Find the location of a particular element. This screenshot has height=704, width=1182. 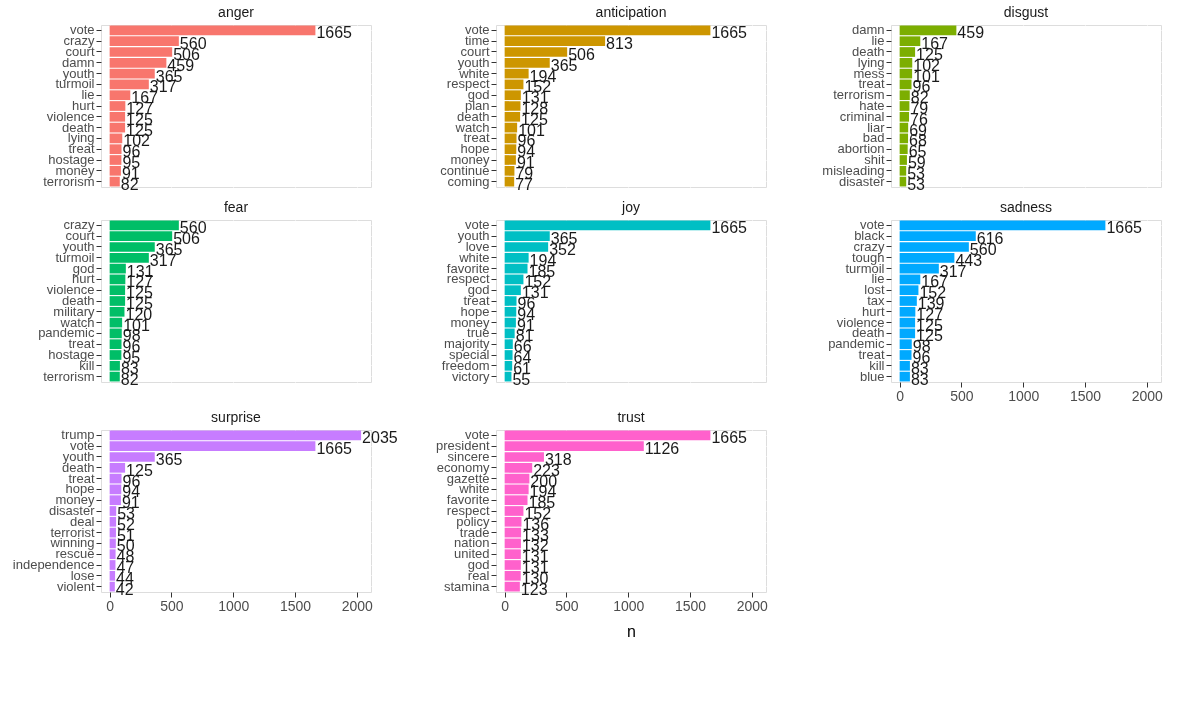

y-tick-label: favorite is located at coordinates (468, 500).